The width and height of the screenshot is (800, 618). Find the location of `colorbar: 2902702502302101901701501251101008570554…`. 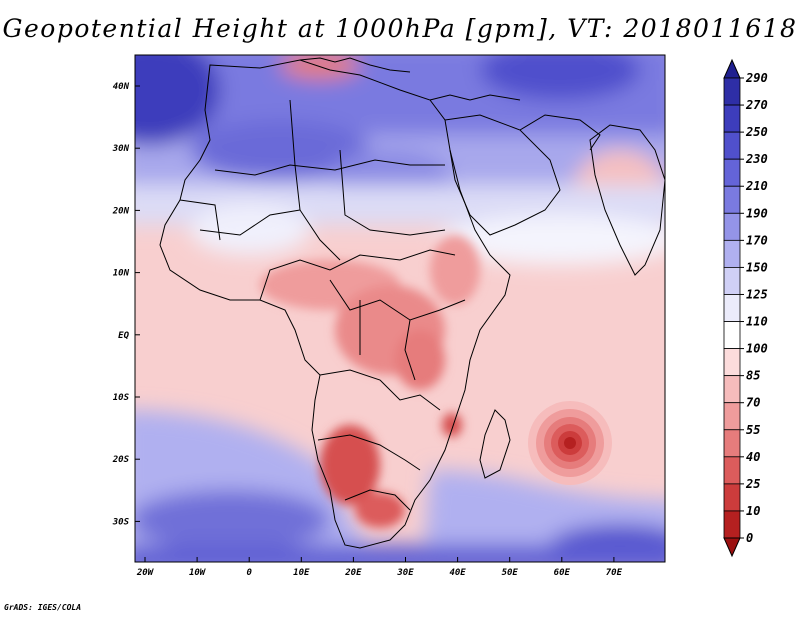

colorbar: 2902702502302101901701501251101008570554… is located at coordinates (745, 308).